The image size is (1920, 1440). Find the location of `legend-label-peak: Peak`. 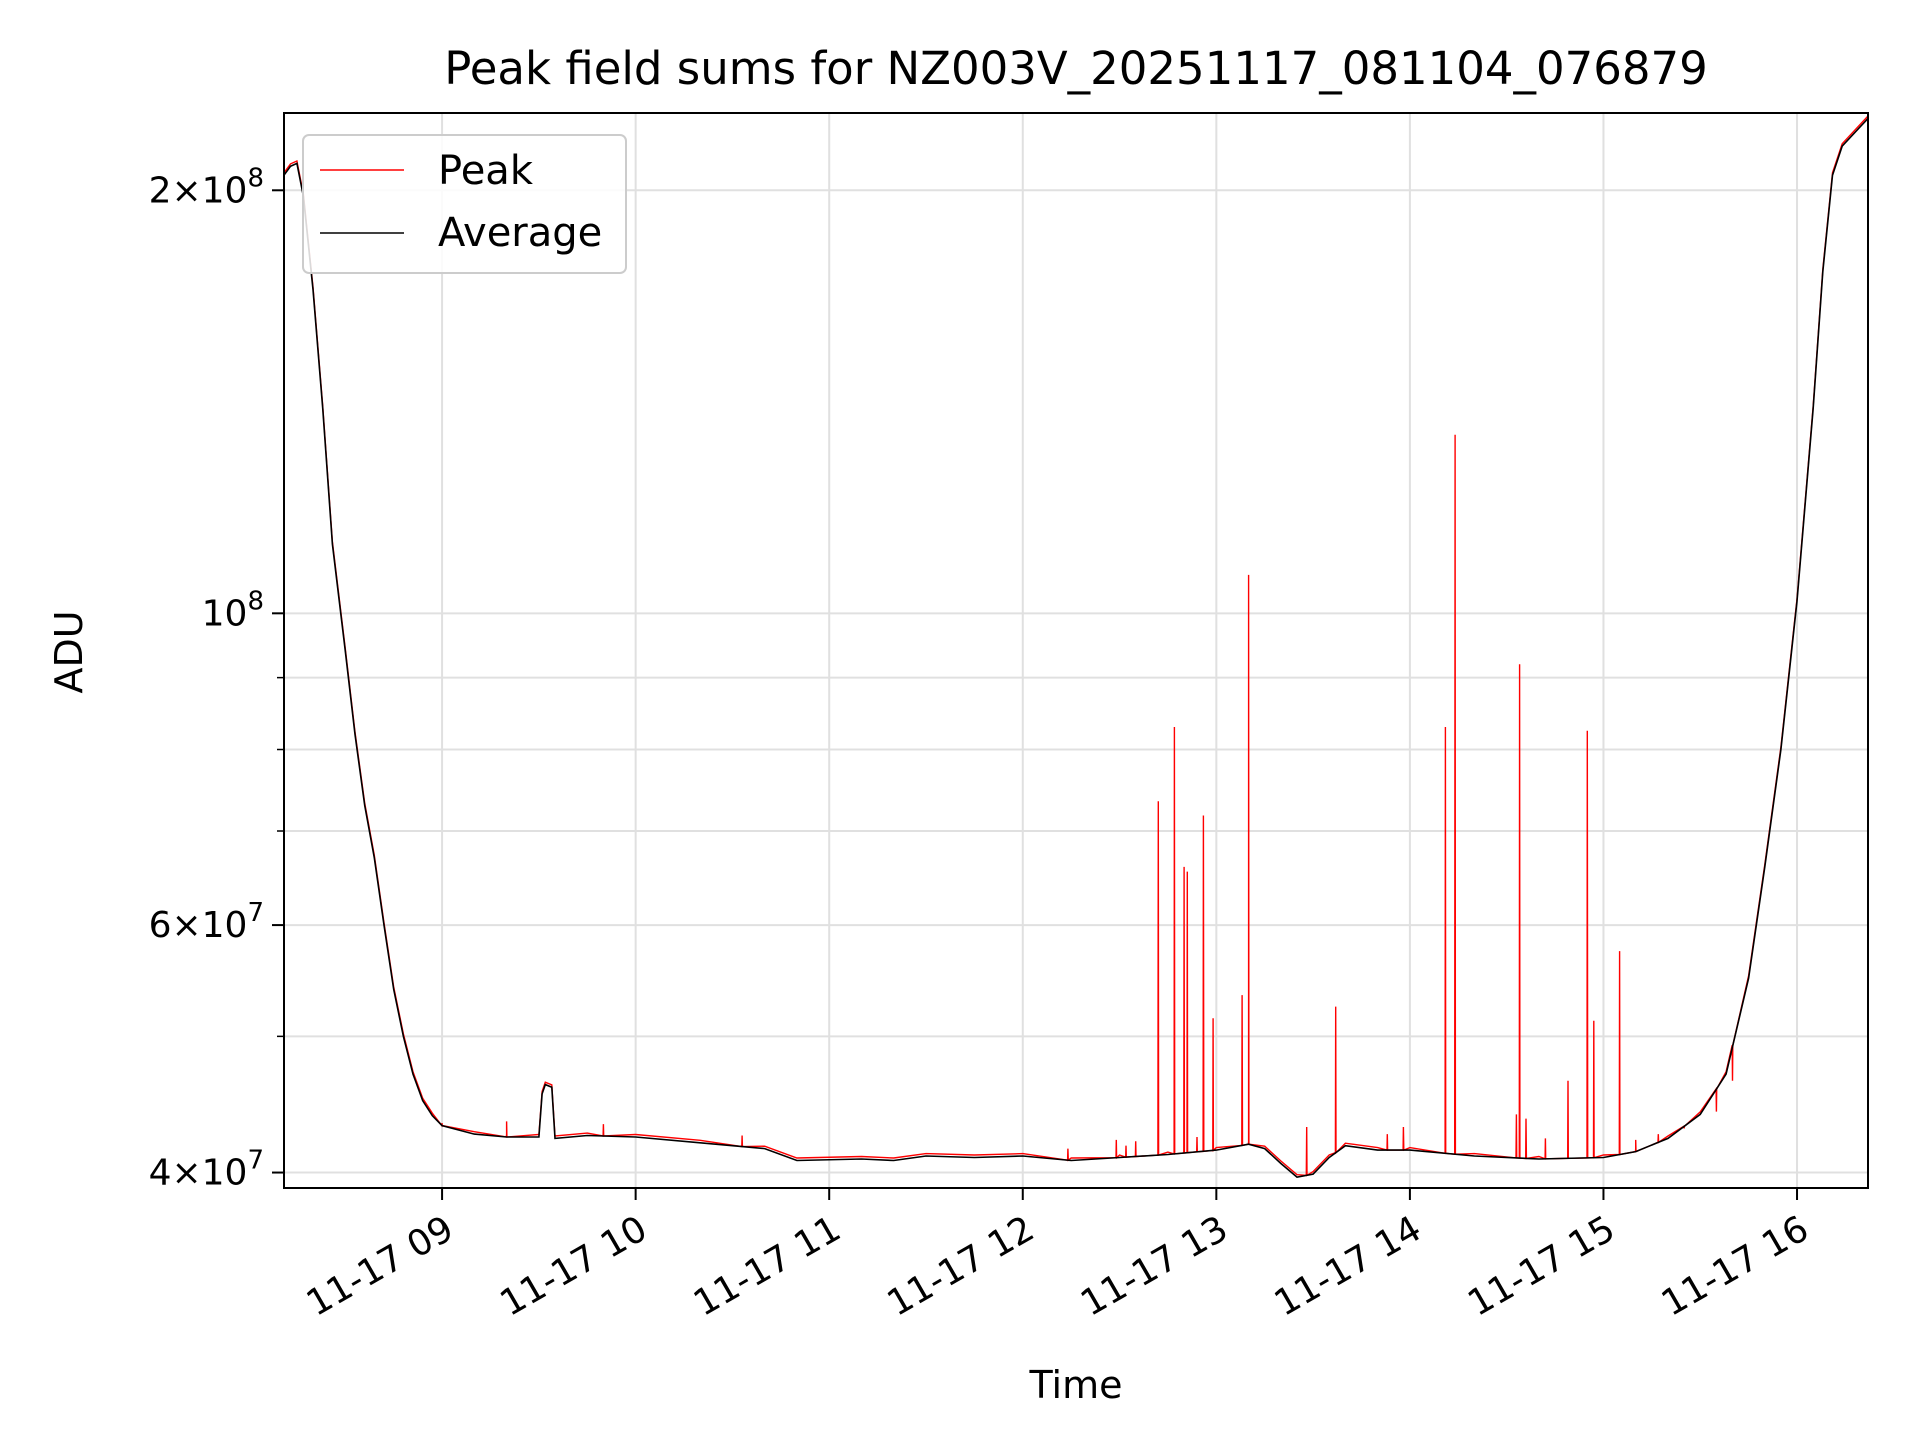

legend-label-peak: Peak is located at coordinates (486, 171).